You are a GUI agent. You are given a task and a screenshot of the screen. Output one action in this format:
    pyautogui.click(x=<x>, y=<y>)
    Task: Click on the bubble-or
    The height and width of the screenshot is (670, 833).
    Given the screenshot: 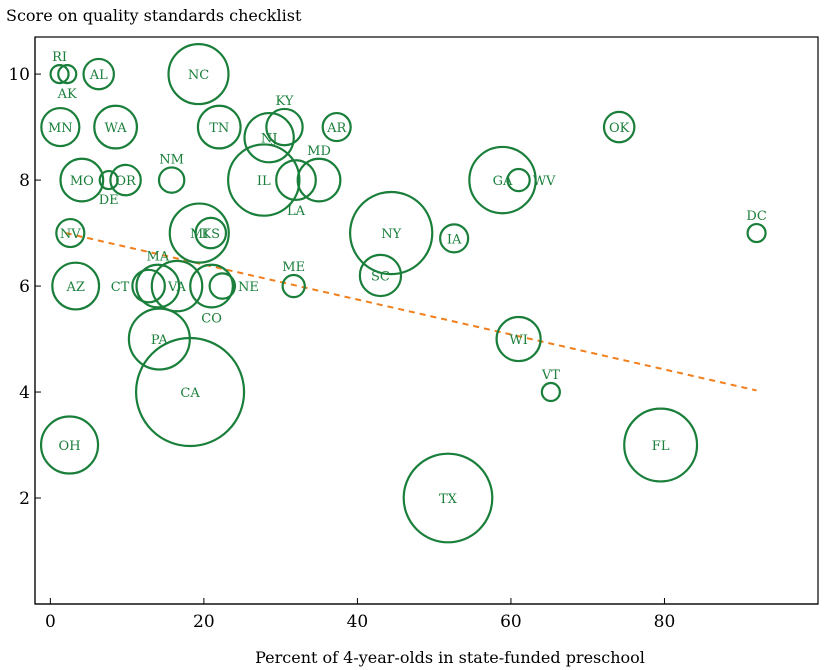 What is the action you would take?
    pyautogui.click(x=125, y=180)
    